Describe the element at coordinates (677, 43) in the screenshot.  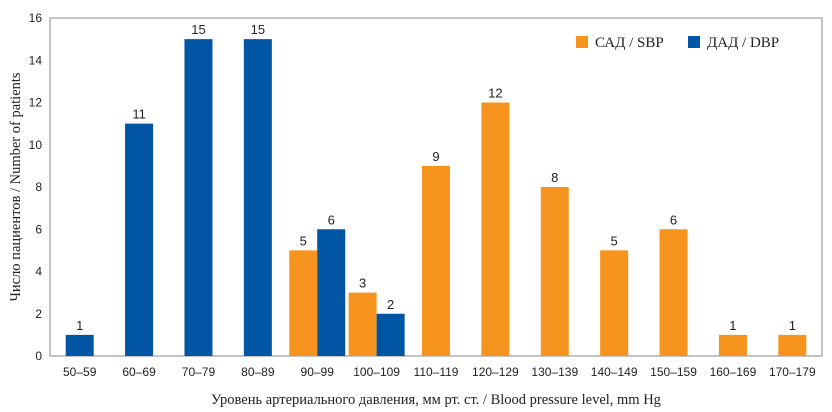
I see `legend: САД / SBP ДАД / DBP` at that location.